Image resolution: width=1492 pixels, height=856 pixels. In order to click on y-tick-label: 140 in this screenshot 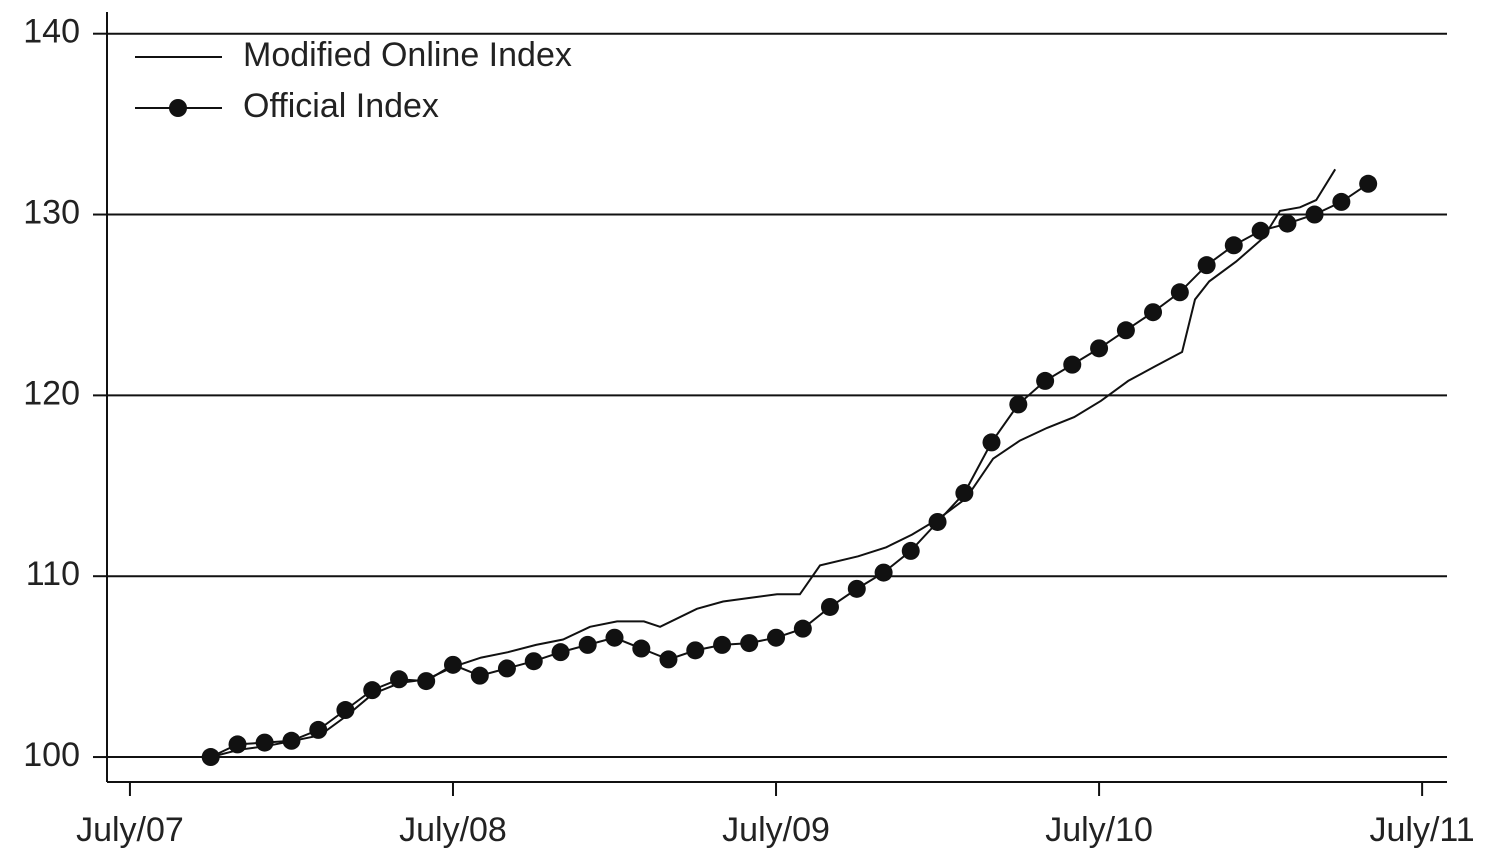, I will do `click(51, 32)`.